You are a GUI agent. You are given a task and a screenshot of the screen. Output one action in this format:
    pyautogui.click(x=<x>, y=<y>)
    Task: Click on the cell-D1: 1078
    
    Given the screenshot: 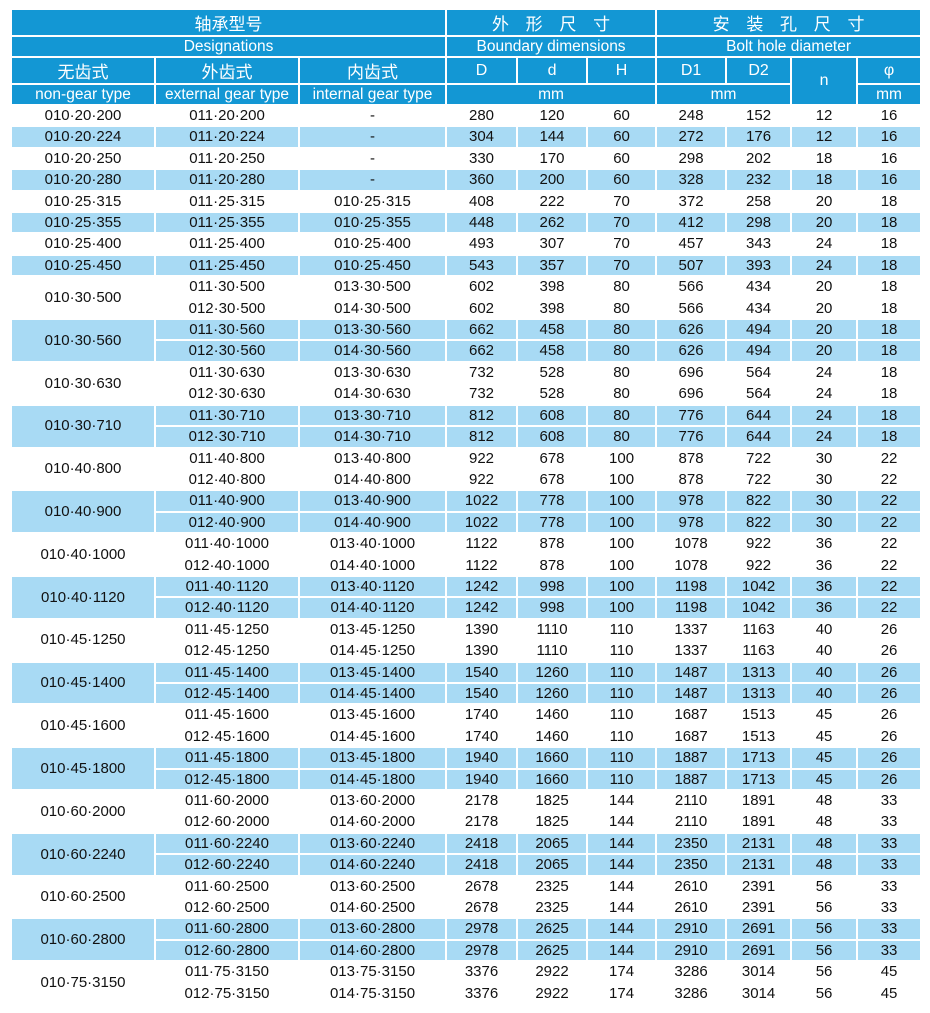 What is the action you would take?
    pyautogui.click(x=691, y=544)
    